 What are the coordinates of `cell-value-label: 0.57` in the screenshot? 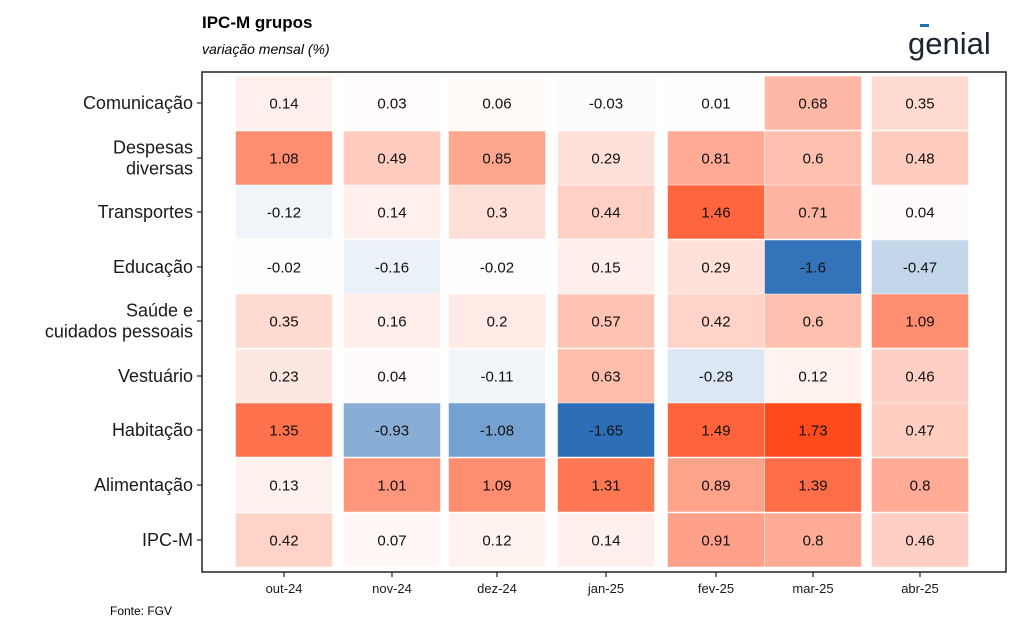 It's located at (605, 322).